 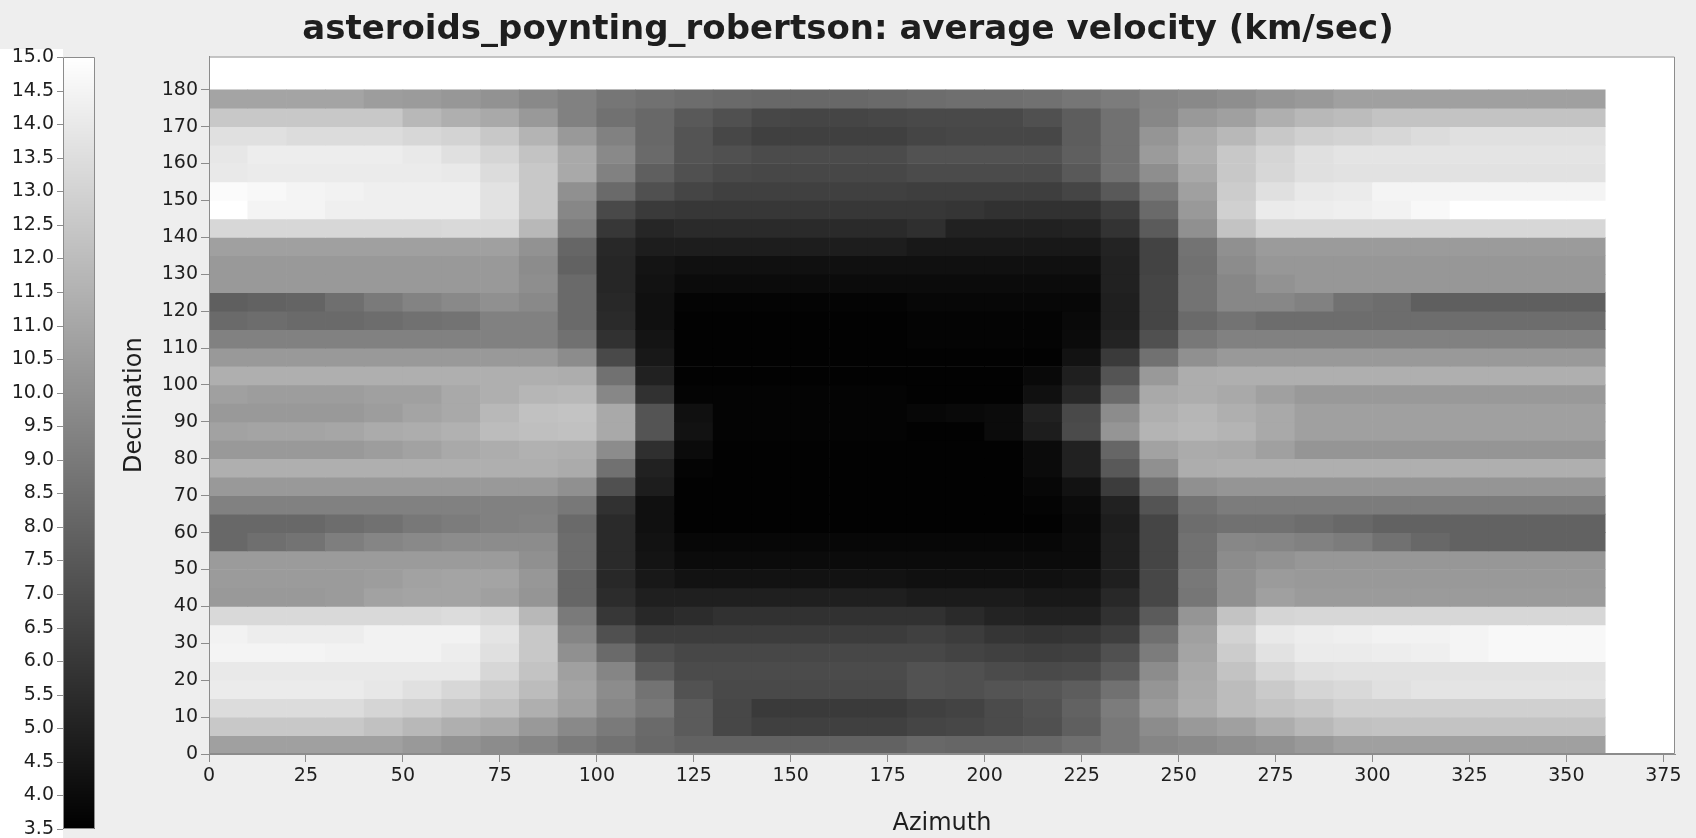 I want to click on y-tick-label: 140, so click(x=179, y=235).